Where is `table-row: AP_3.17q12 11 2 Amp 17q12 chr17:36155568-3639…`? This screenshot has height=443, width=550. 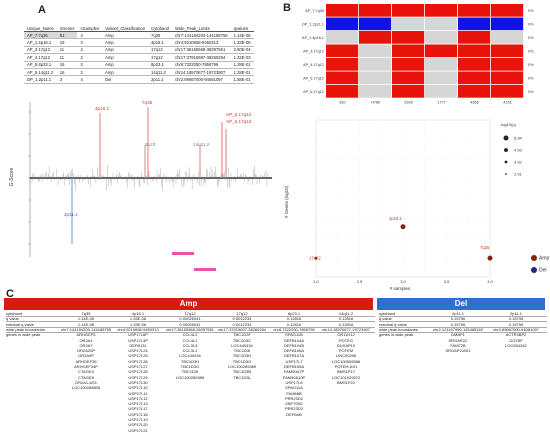 table-row: AP_3.17q12 11 2 Amp 17q12 chr17:36155568-3639… is located at coordinates (139, 50).